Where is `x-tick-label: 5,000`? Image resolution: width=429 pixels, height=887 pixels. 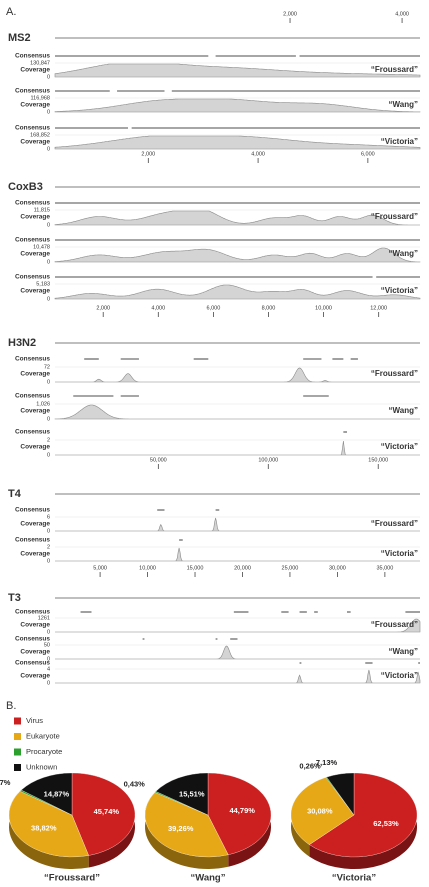 x-tick-label: 5,000 is located at coordinates (100, 568).